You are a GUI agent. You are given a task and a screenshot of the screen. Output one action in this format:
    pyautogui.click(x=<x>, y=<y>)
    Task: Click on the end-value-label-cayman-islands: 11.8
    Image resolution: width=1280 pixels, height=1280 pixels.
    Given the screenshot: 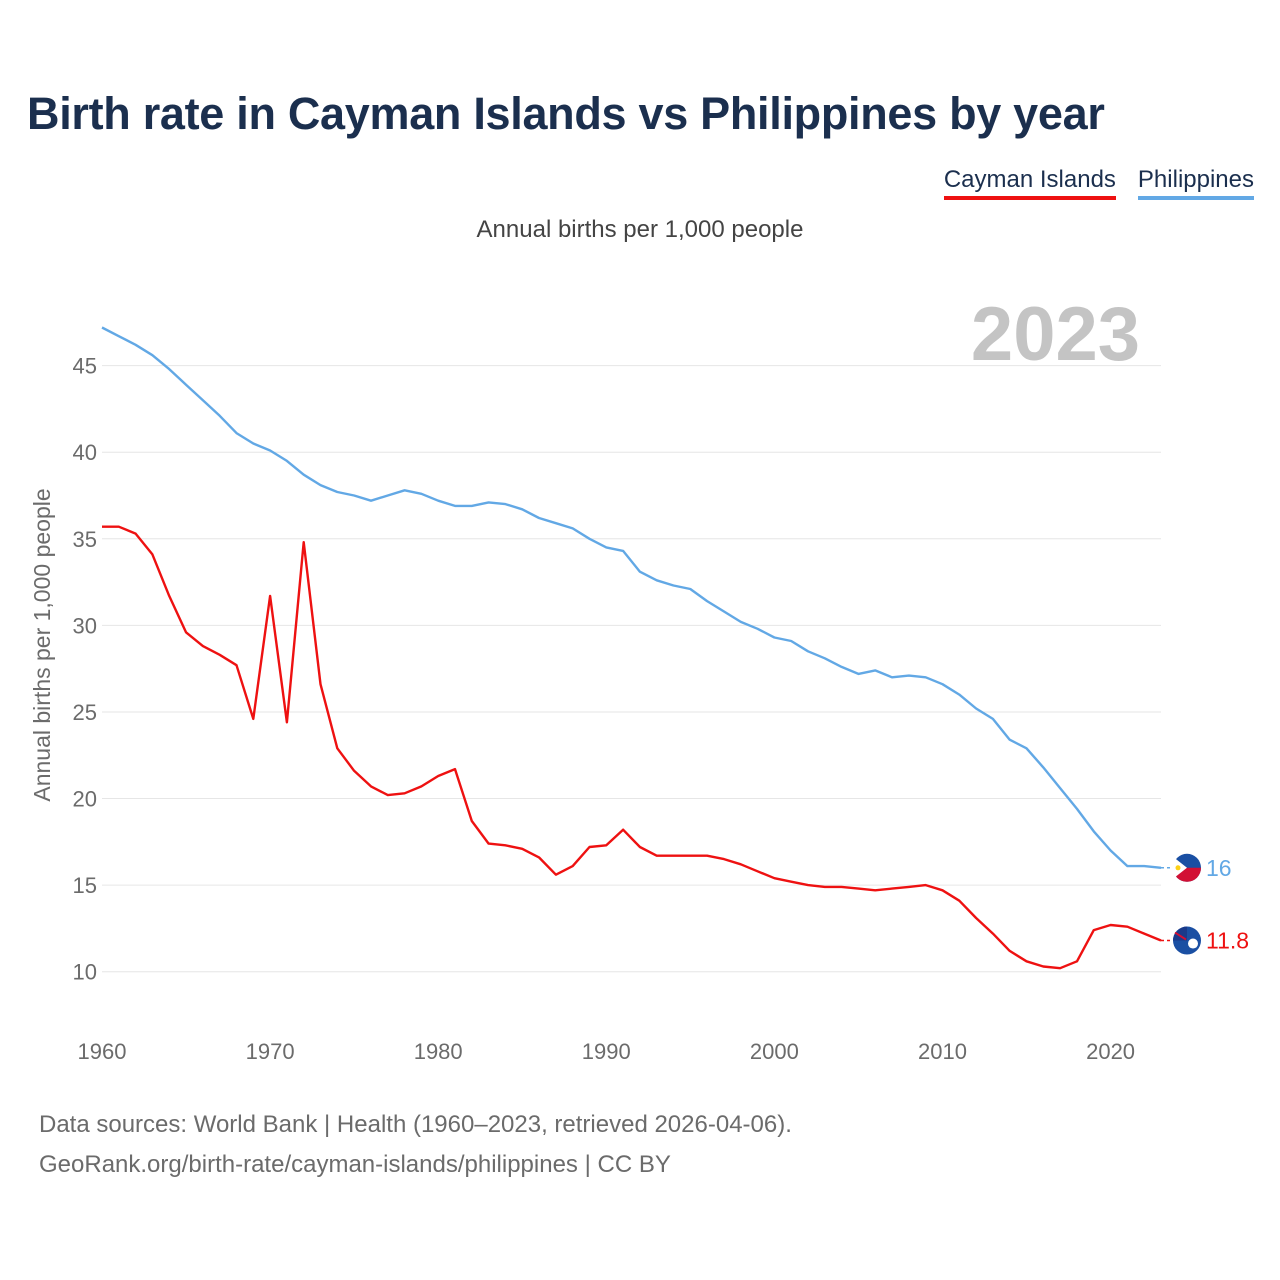 What is the action you would take?
    pyautogui.click(x=1227, y=941)
    